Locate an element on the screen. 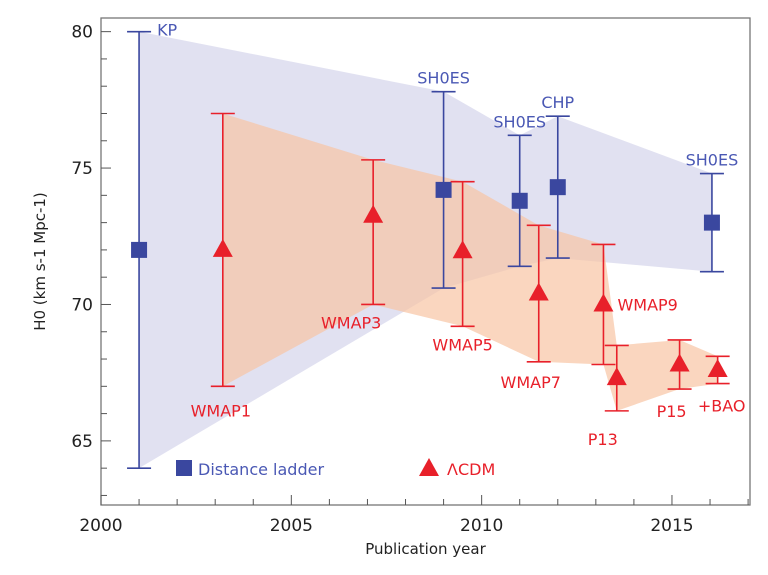 The image size is (768, 575). x-tick-label: 2005 is located at coordinates (291, 526).